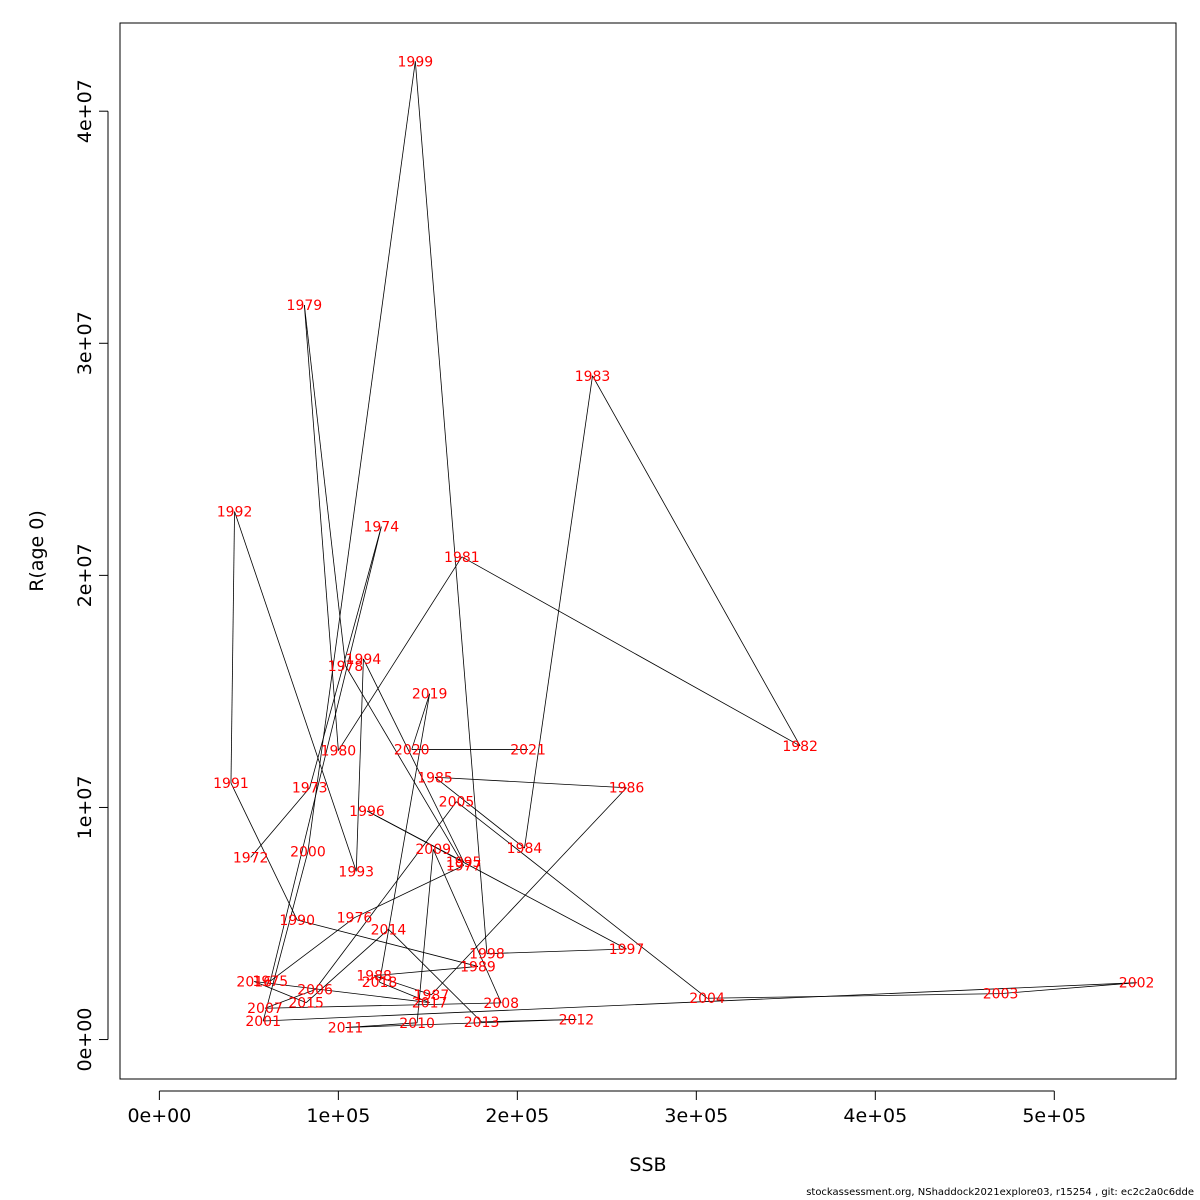 The height and width of the screenshot is (1200, 1200). What do you see at coordinates (501, 1004) in the screenshot?
I see `point-label-2008: 2008` at bounding box center [501, 1004].